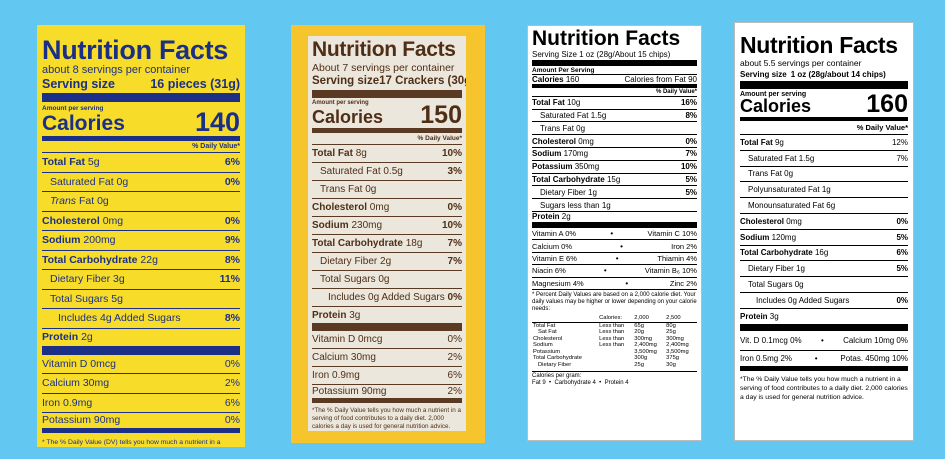  I want to click on nutrient-row-total-fat: Total Fat 9g 12%, so click(824, 143).